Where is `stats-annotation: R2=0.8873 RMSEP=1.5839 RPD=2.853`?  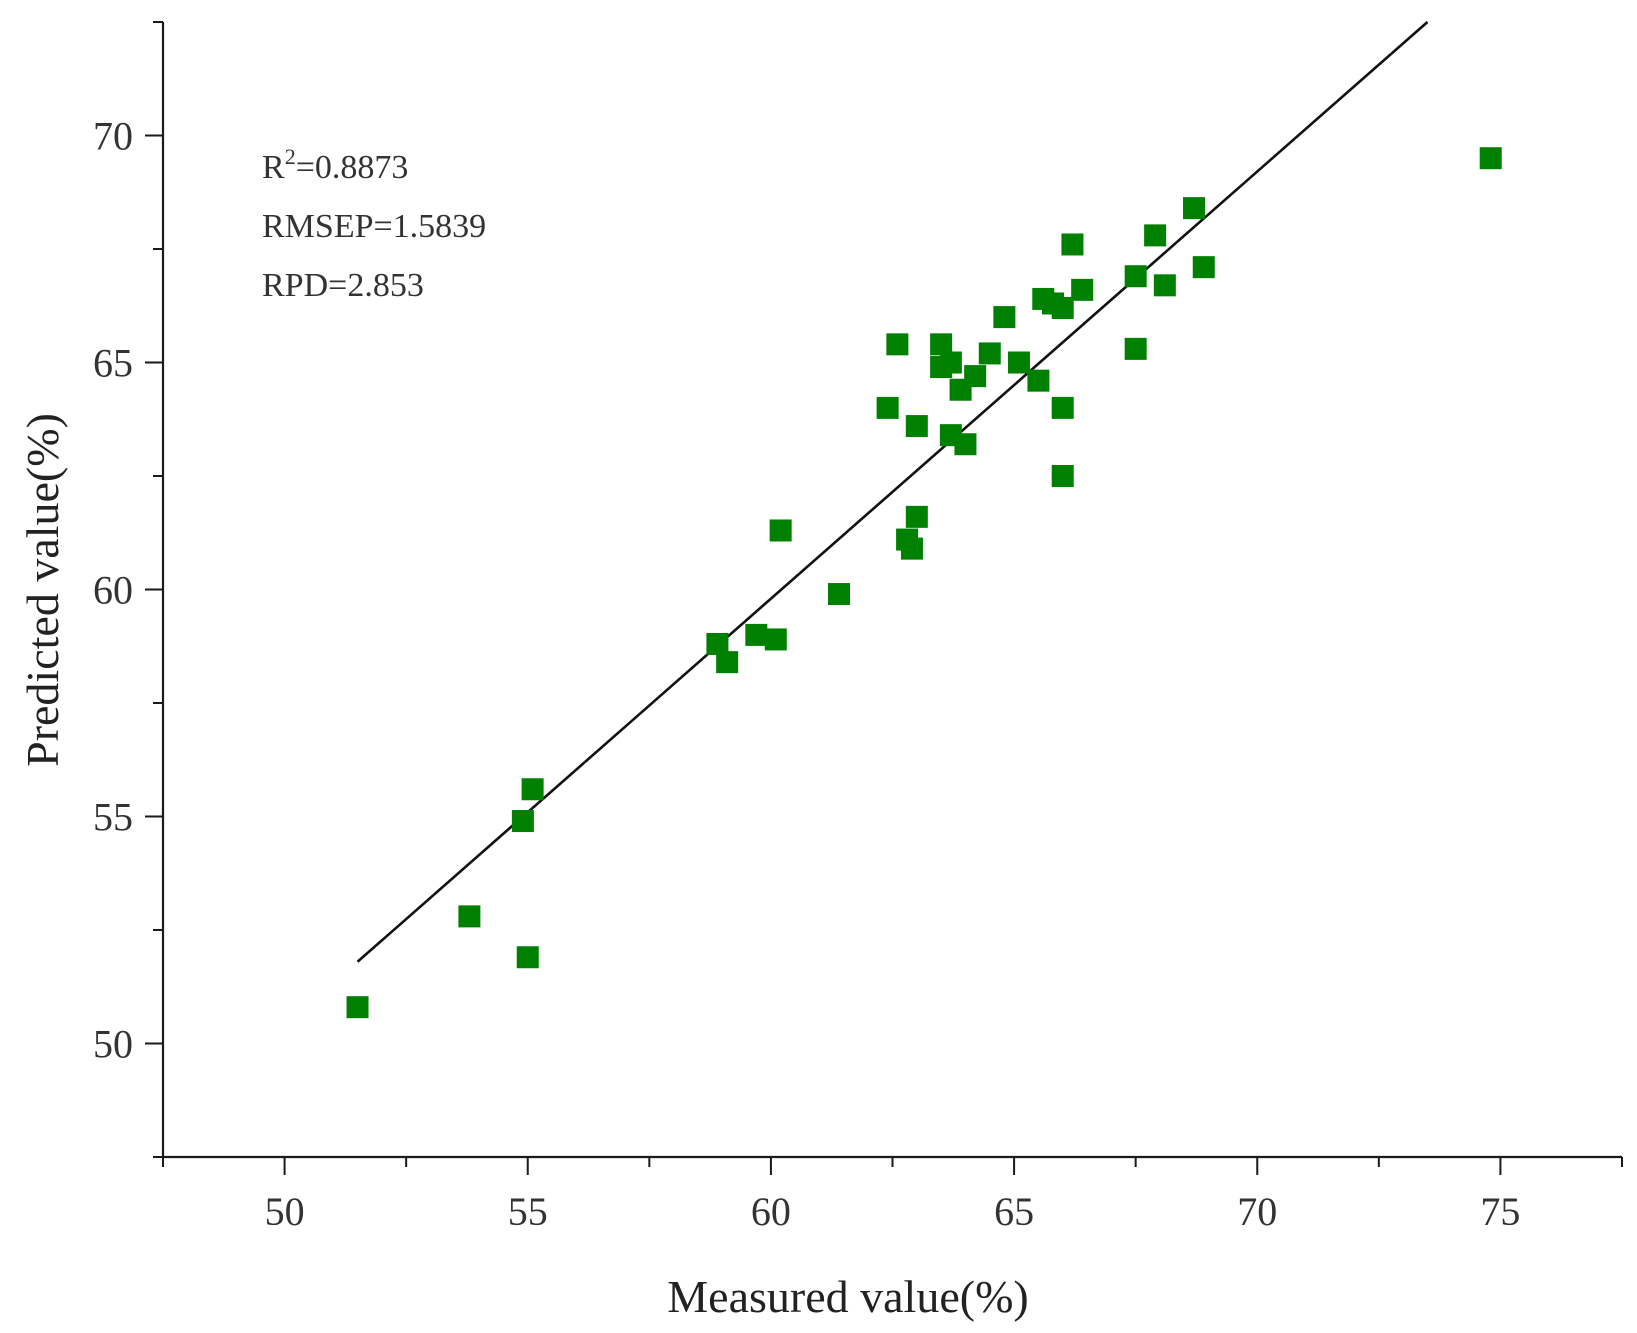 stats-annotation: R2=0.8873 RMSEP=1.5839 RPD=2.853 is located at coordinates (374, 224).